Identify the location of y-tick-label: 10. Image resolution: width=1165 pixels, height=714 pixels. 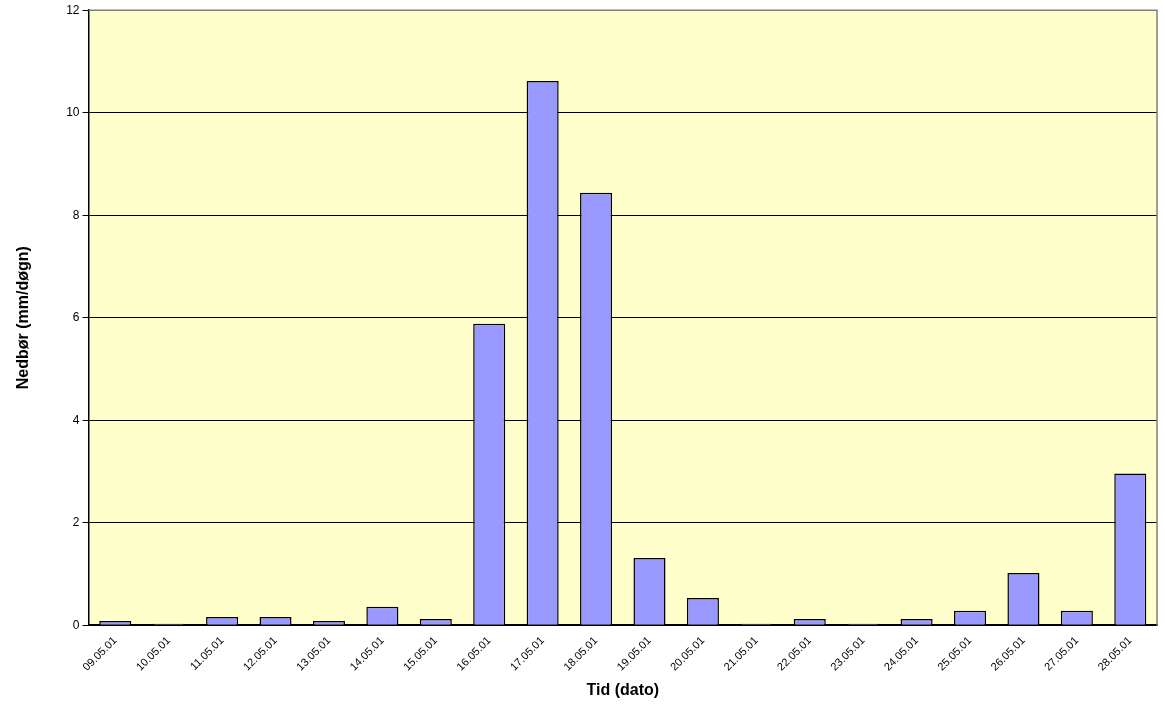
(73, 112).